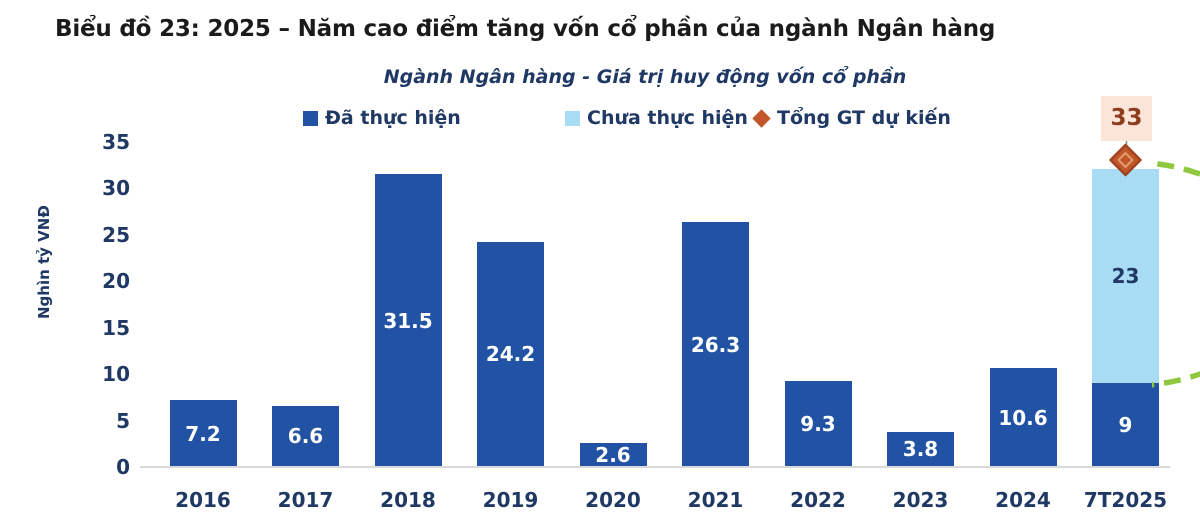  What do you see at coordinates (310, 118) in the screenshot?
I see `realized-swatch-icon` at bounding box center [310, 118].